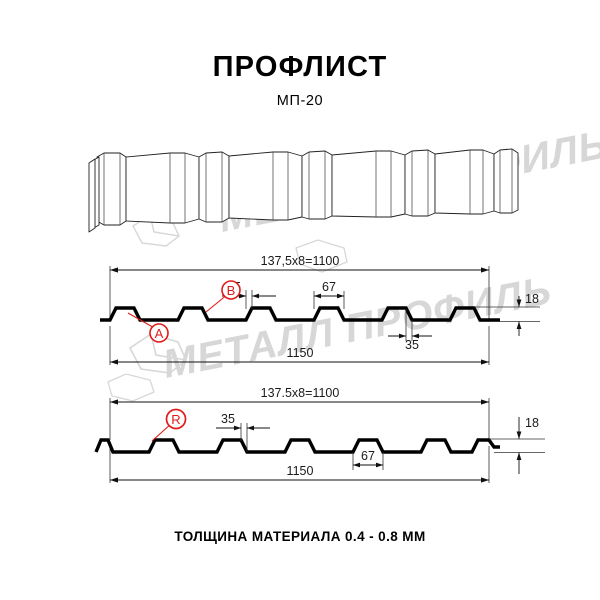 This screenshot has width=600, height=600. Describe the element at coordinates (532, 423) in the screenshot. I see `dimension-label-height-bottom: 18` at that location.